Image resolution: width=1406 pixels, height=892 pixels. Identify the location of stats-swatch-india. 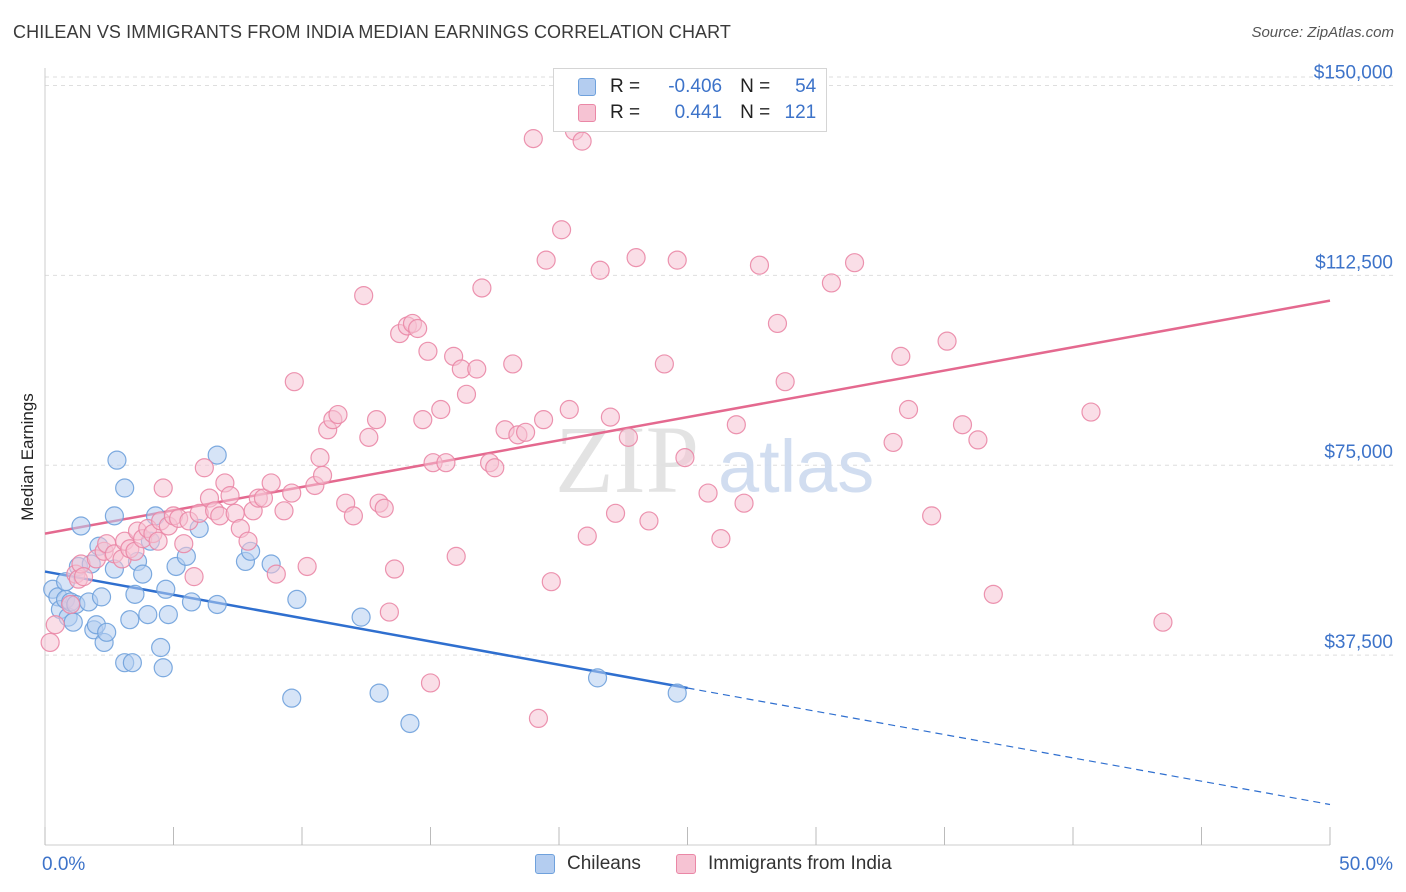
(587, 113).